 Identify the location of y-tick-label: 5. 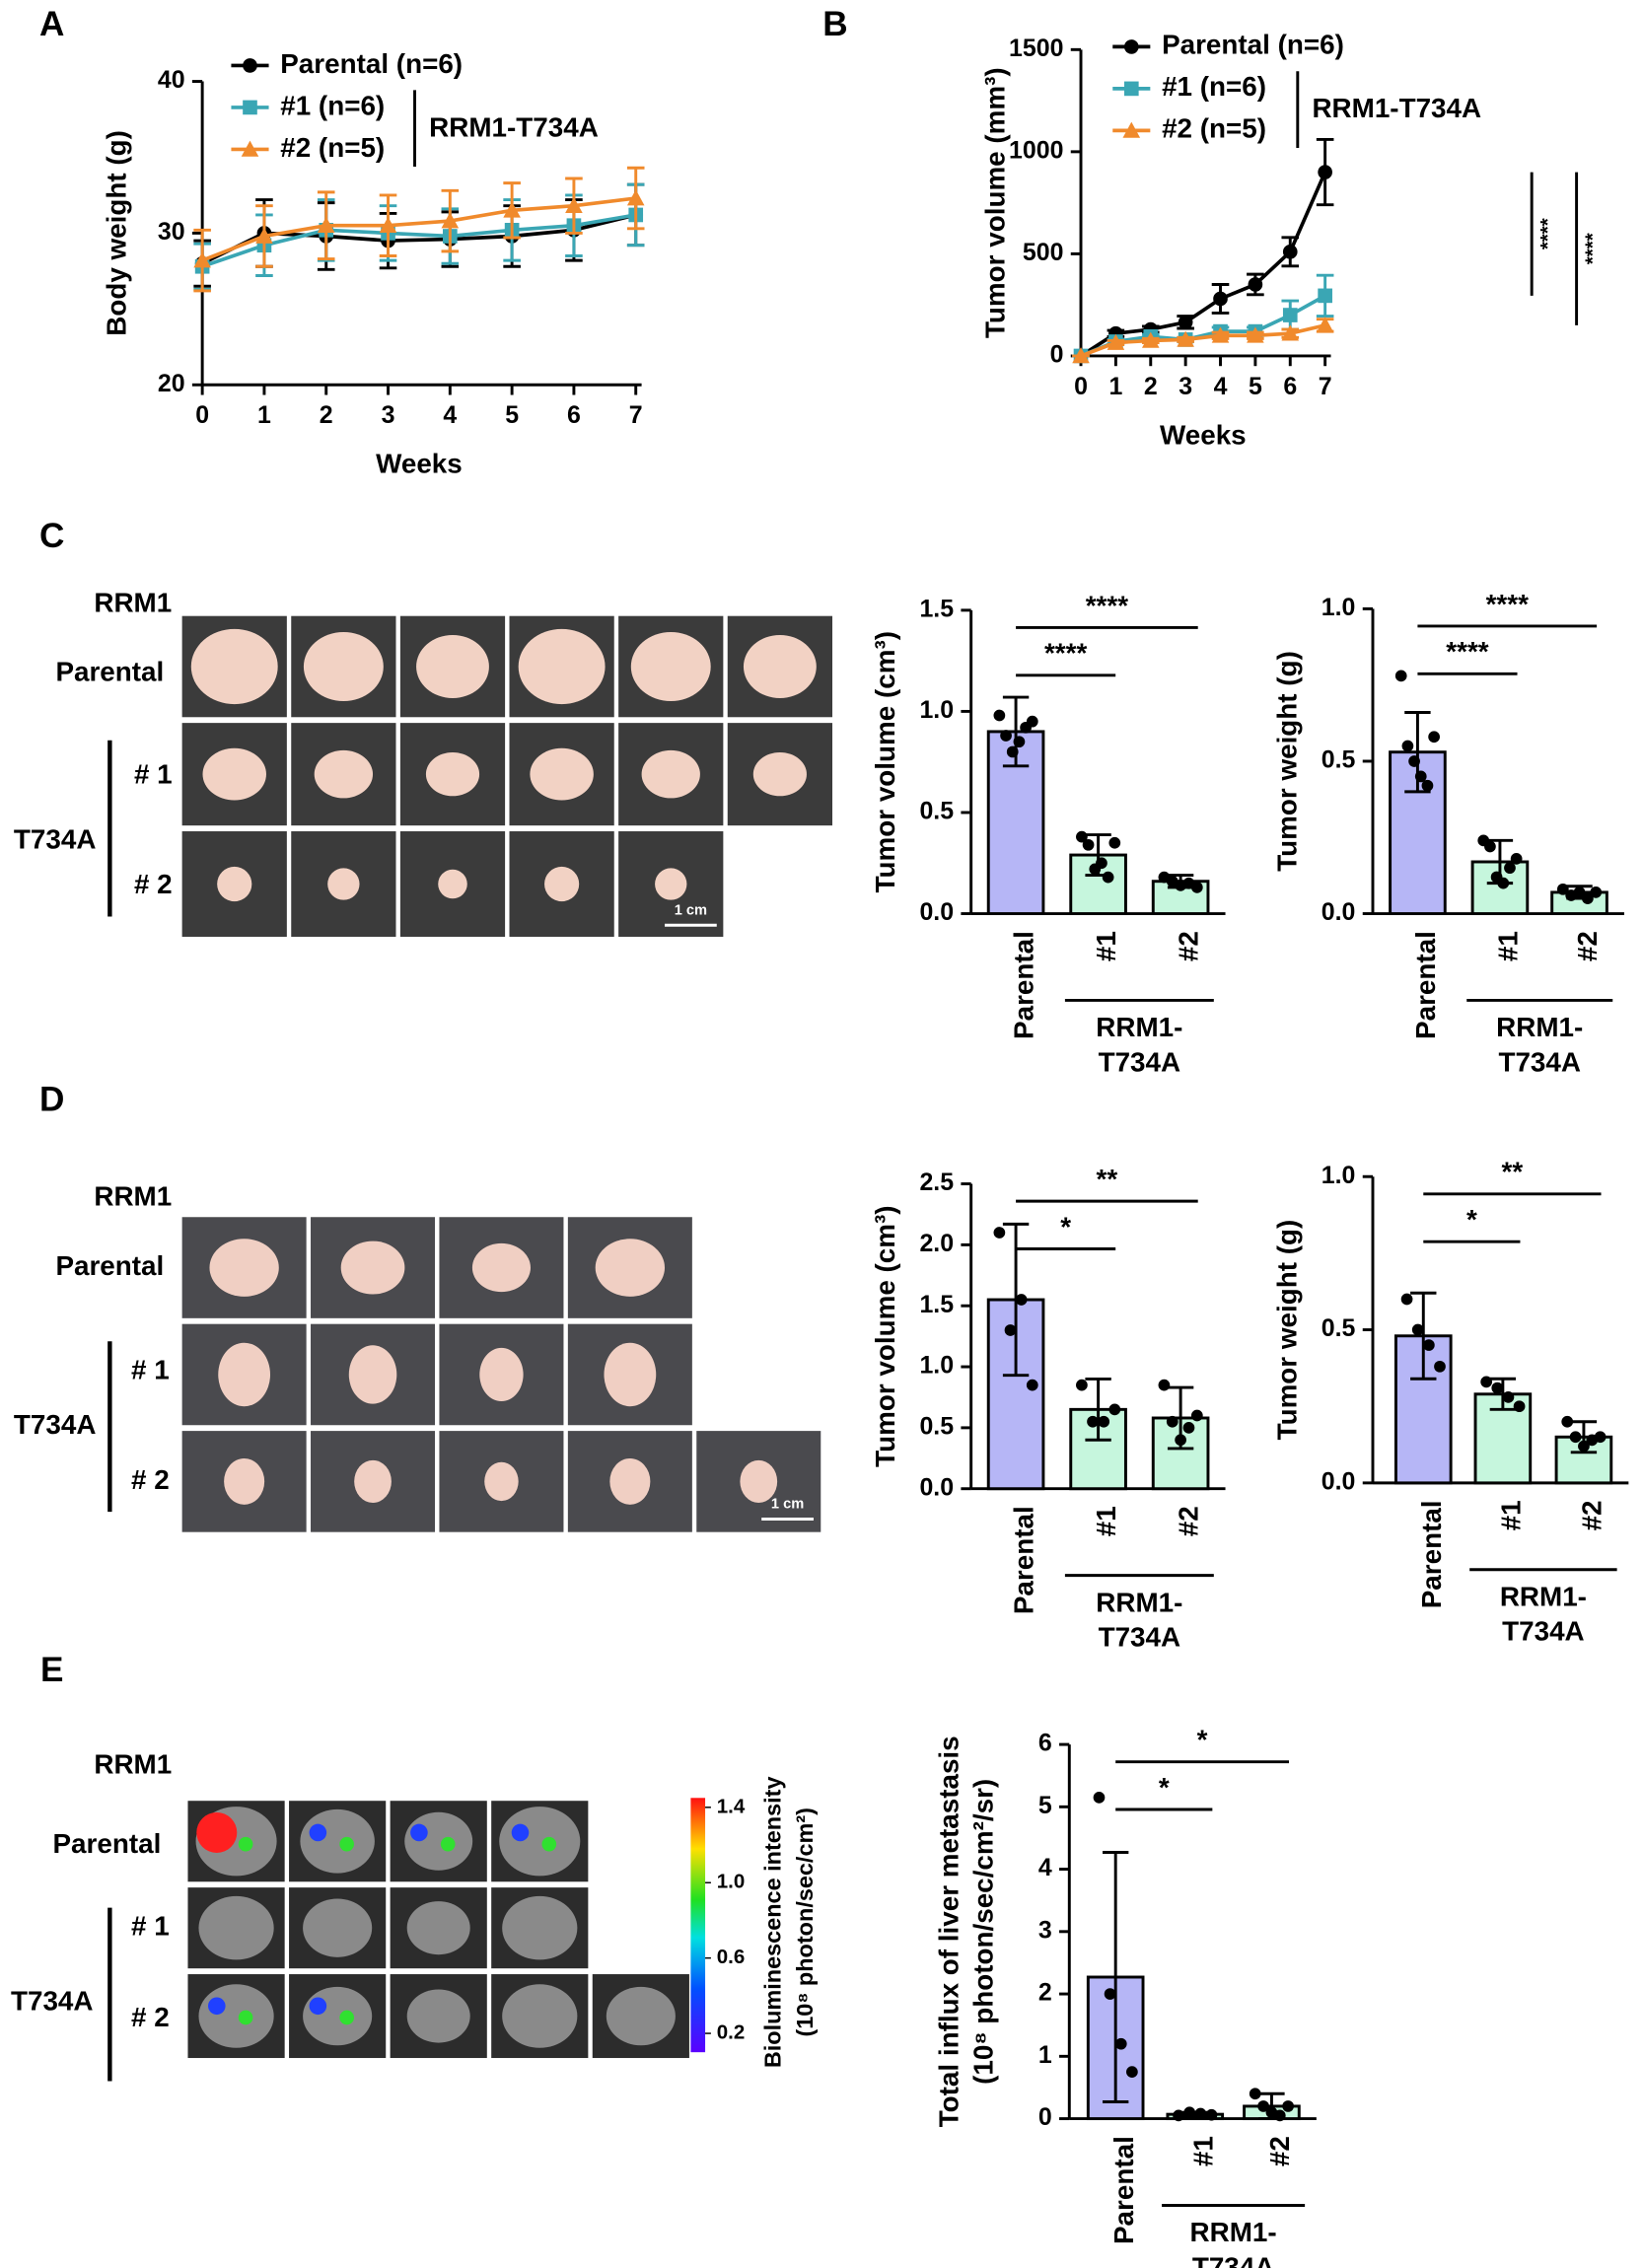
(1045, 1806).